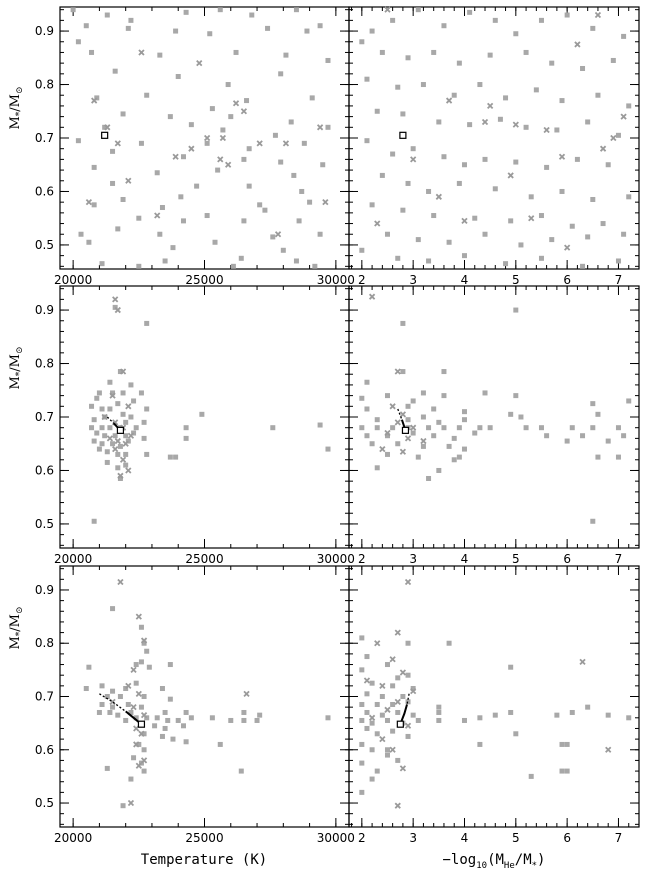 The width and height of the screenshot is (654, 889). Describe the element at coordinates (113, 702) in the screenshot. I see `track-dotted` at that location.